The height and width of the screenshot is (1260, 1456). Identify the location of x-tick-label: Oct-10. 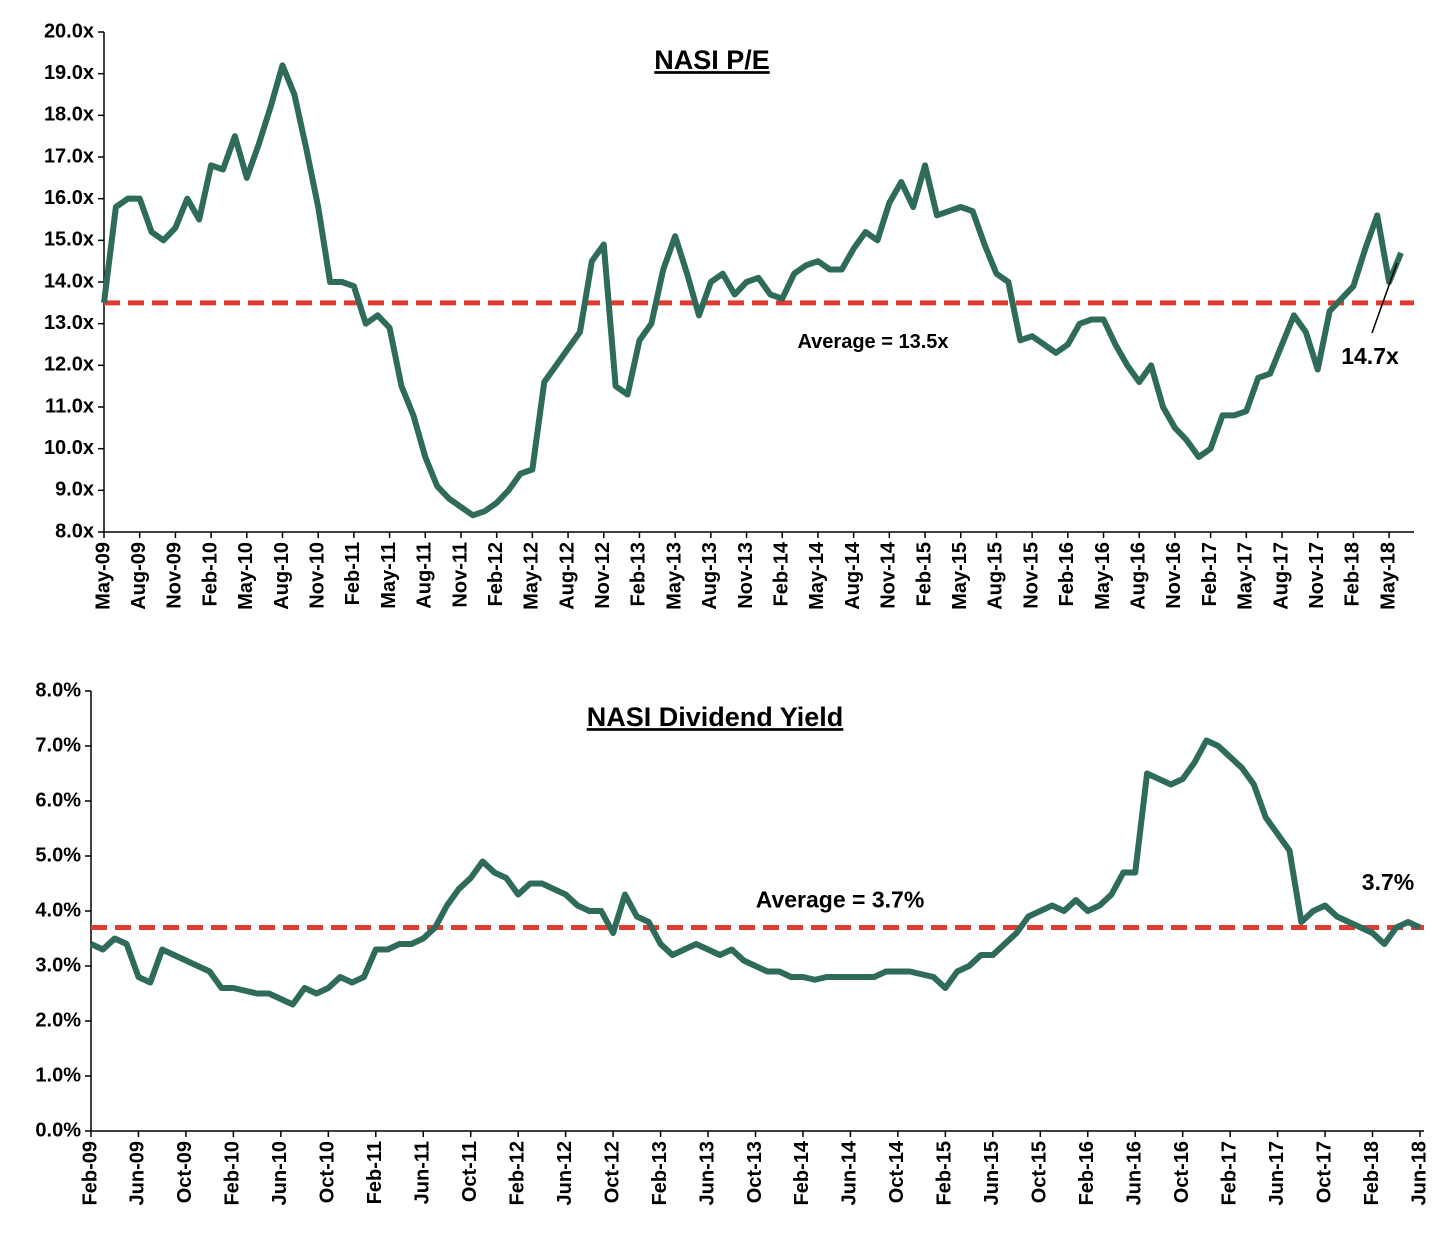
(328, 1172).